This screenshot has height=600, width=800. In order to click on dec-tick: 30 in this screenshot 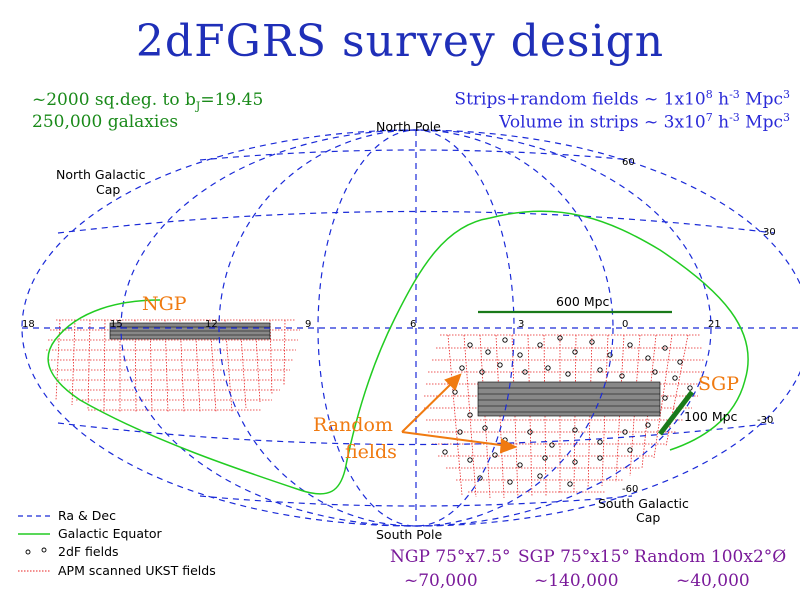, I will do `click(769, 232)`.